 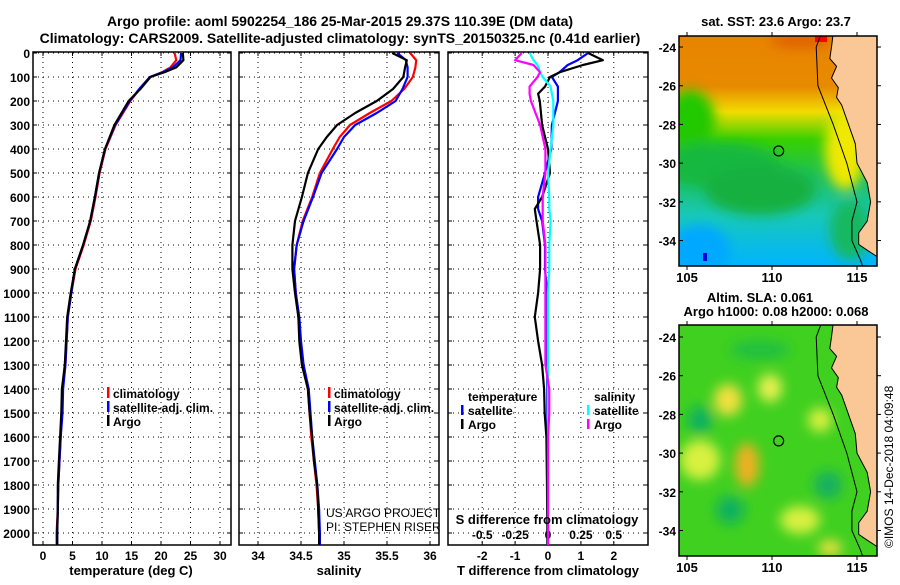 What do you see at coordinates (16, 366) in the screenshot?
I see `depth-tick-label: 1300` at bounding box center [16, 366].